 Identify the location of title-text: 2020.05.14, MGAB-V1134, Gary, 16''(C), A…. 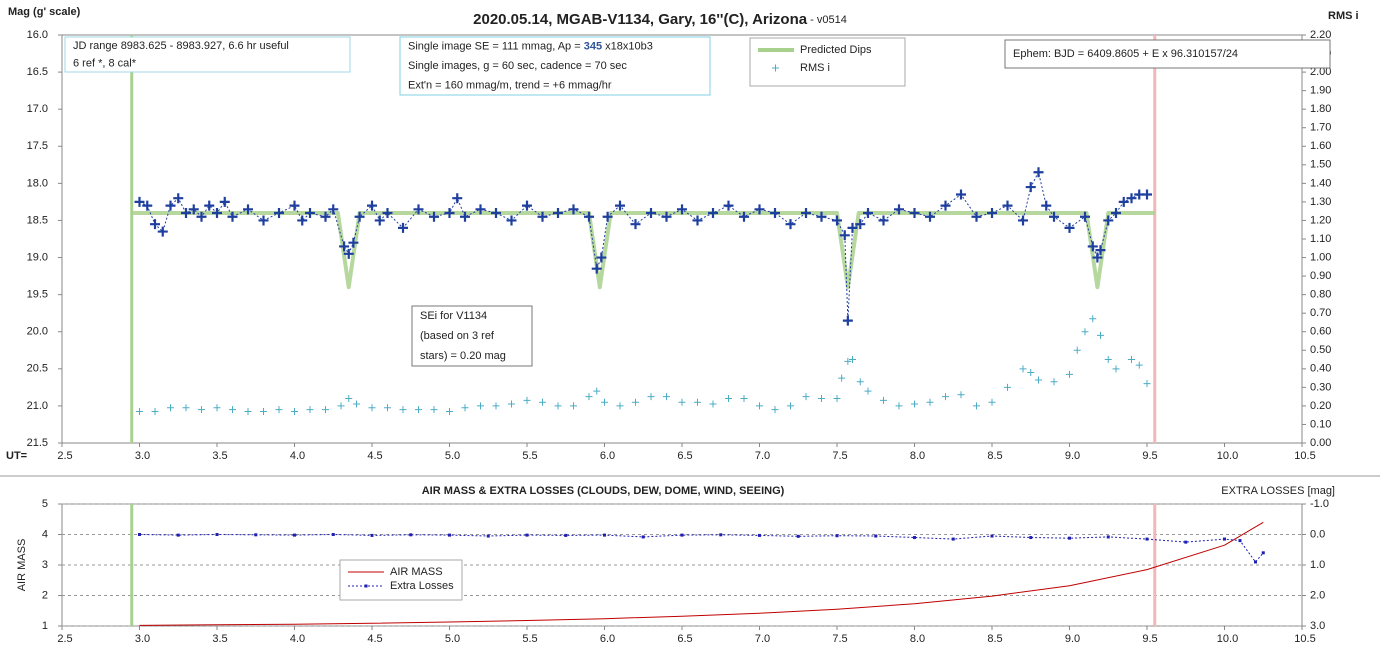
(640, 19).